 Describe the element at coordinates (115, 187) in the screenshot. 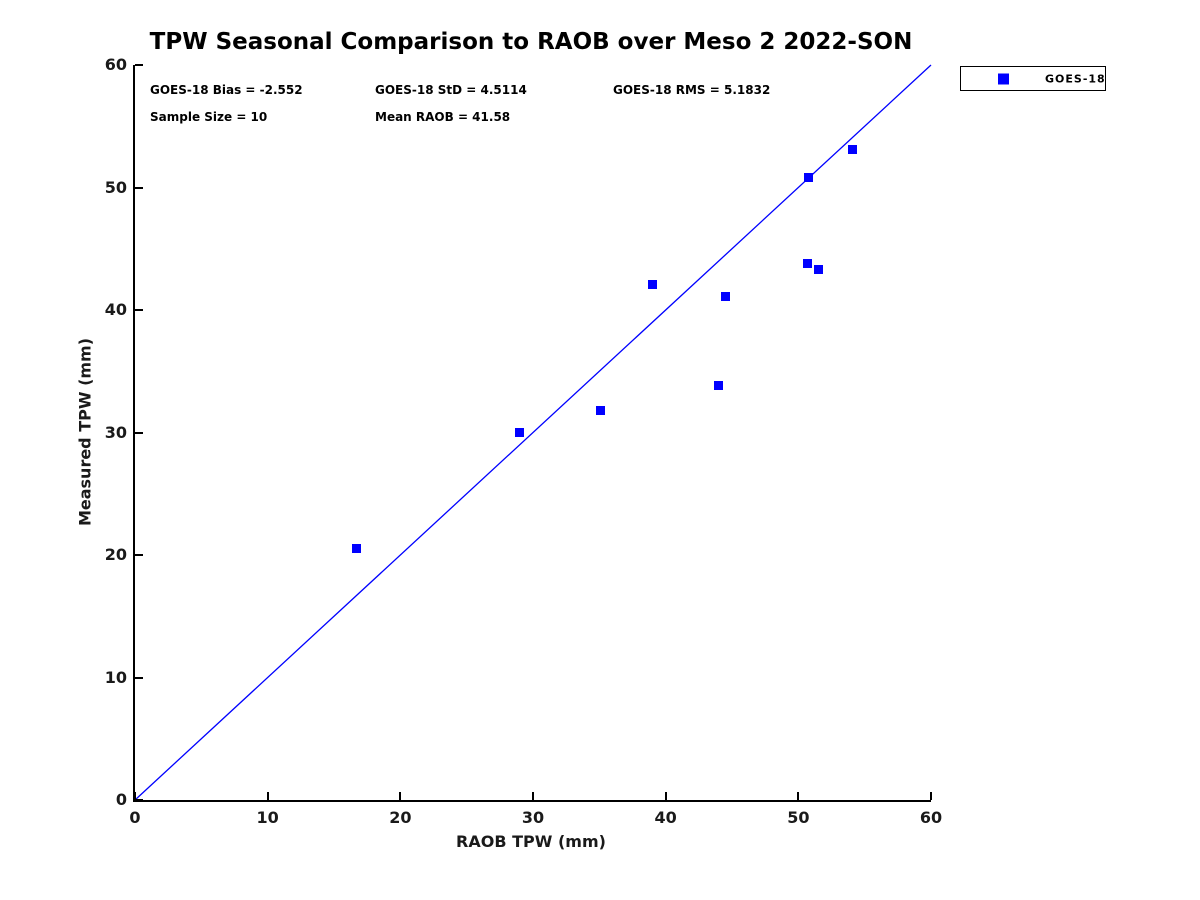

I see `y-tick-label: 50` at that location.